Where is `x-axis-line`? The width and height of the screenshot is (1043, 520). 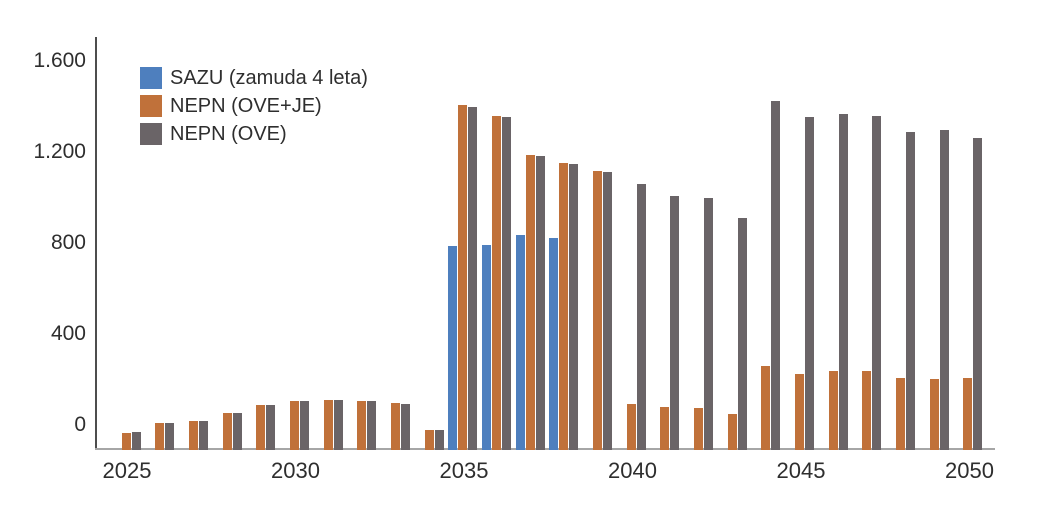
x-axis-line is located at coordinates (545, 449).